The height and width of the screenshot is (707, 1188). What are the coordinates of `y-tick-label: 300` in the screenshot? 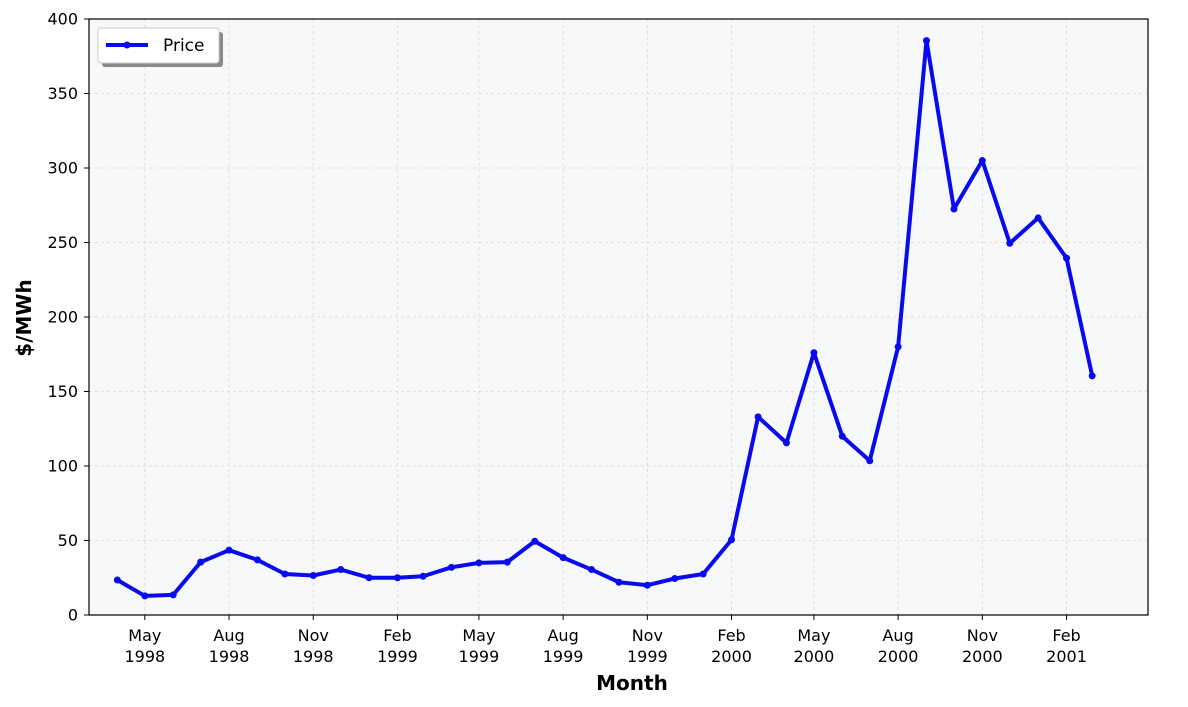 It's located at (62, 168).